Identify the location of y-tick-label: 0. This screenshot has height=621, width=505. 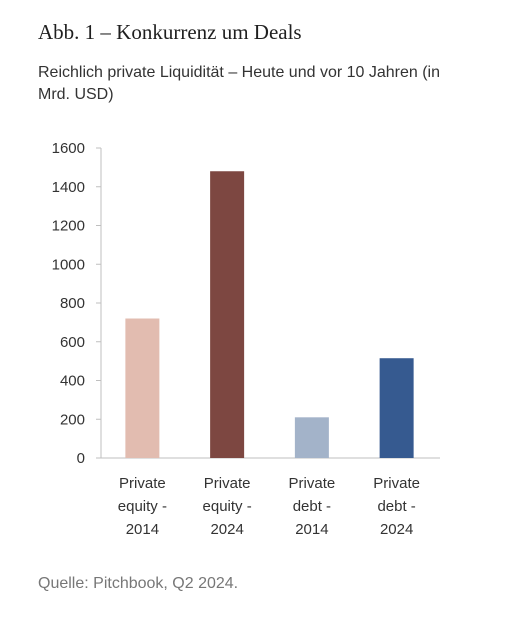
(81, 458).